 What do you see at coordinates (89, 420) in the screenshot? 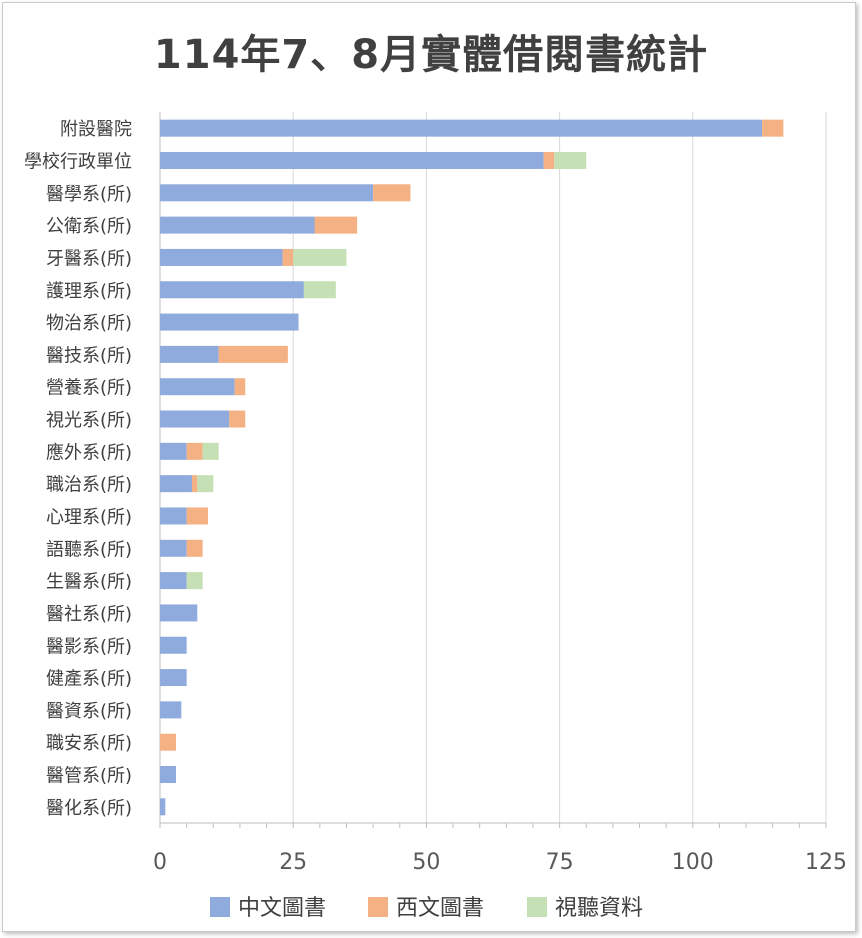
I see `category-label: 視光系(所)` at bounding box center [89, 420].